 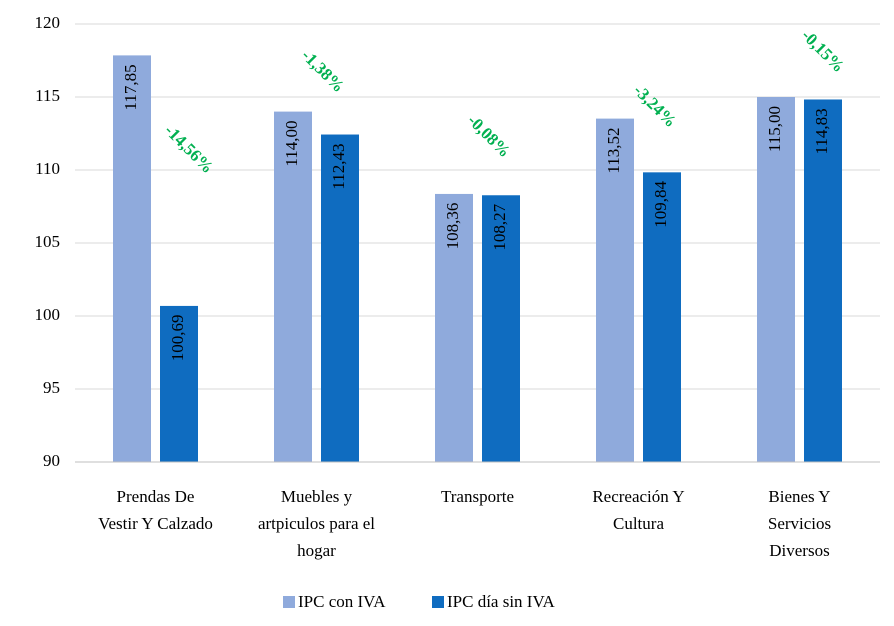 What do you see at coordinates (774, 129) in the screenshot?
I see `value-label: 115,00` at bounding box center [774, 129].